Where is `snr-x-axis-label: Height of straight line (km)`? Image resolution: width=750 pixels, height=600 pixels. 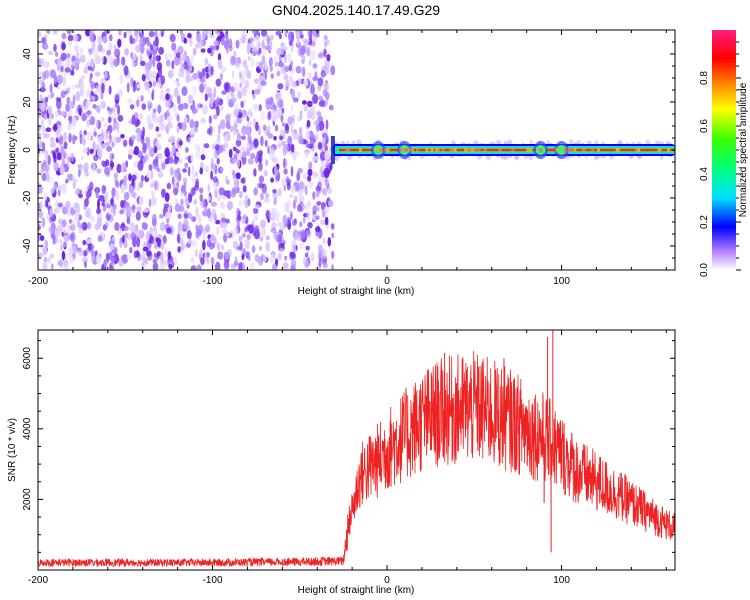 snr-x-axis-label: Height of straight line (km) is located at coordinates (356, 590).